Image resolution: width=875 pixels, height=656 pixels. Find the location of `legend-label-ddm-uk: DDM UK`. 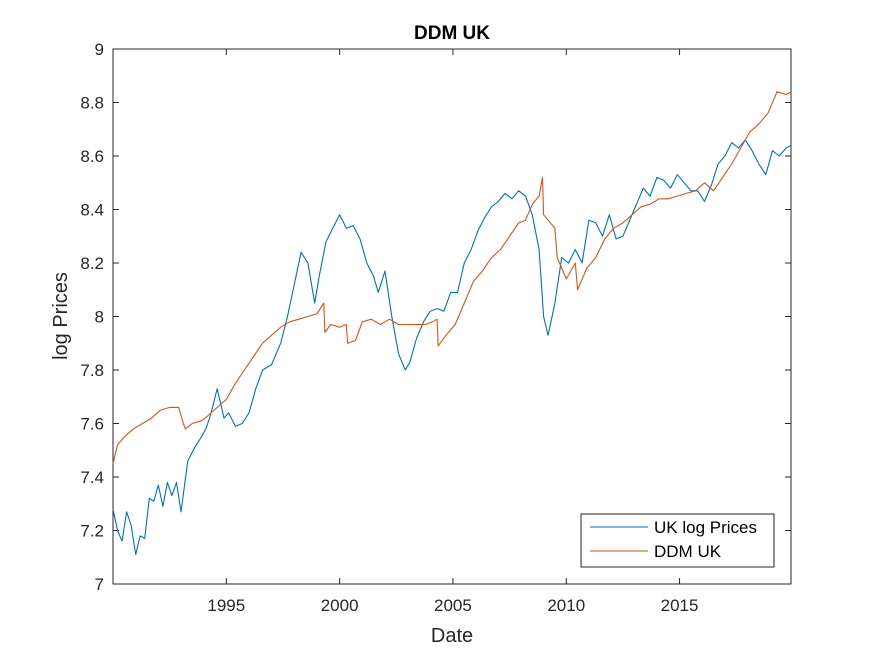

legend-label-ddm-uk: DDM UK is located at coordinates (688, 551).